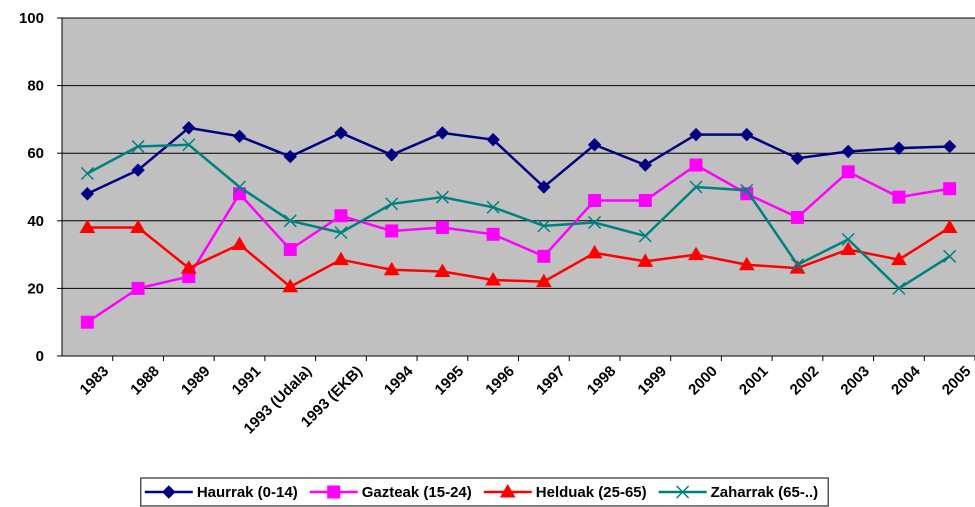  What do you see at coordinates (247, 492) in the screenshot?
I see `legend-label: Haurrak (0-14)` at bounding box center [247, 492].